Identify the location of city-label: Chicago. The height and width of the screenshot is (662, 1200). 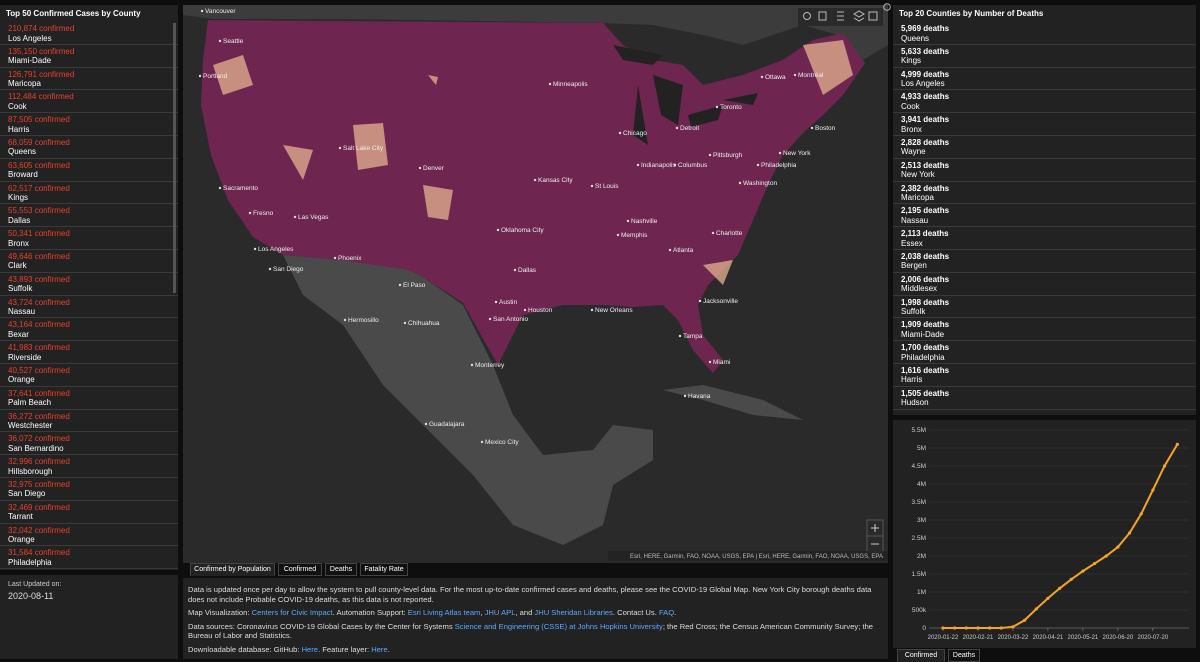
(635, 133).